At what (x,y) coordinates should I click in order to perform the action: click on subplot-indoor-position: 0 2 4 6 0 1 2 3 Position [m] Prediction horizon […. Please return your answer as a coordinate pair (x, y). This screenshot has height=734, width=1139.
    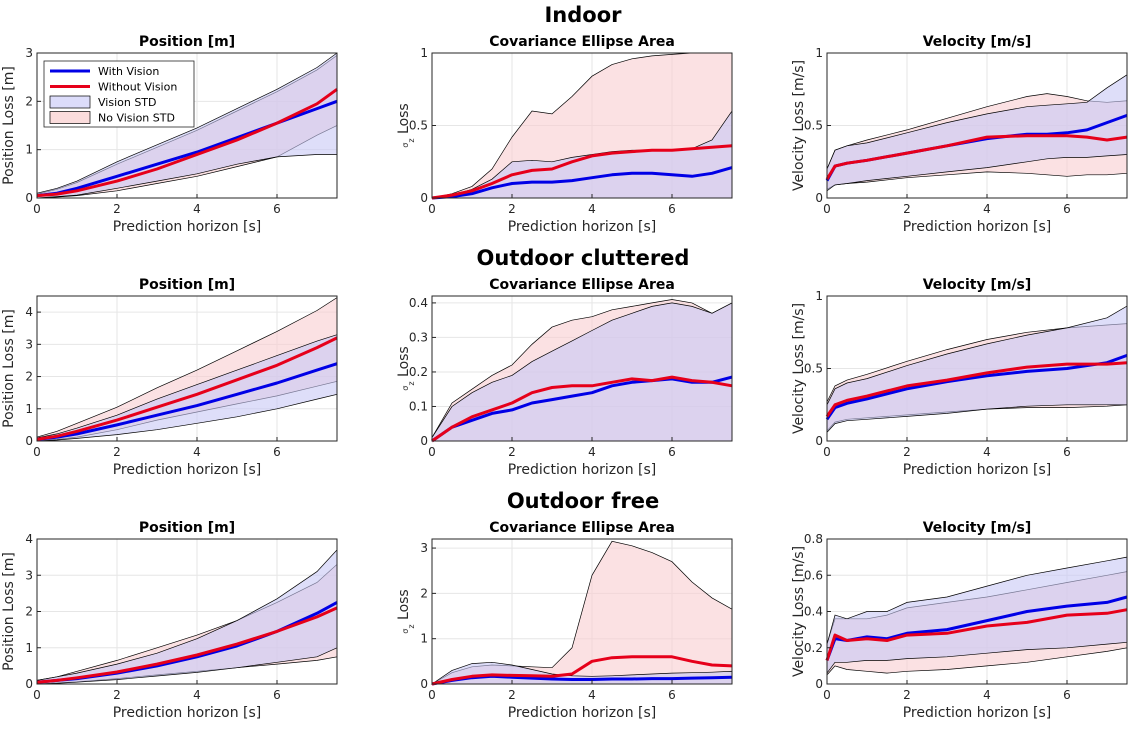
    Looking at the image, I should click on (169, 134).